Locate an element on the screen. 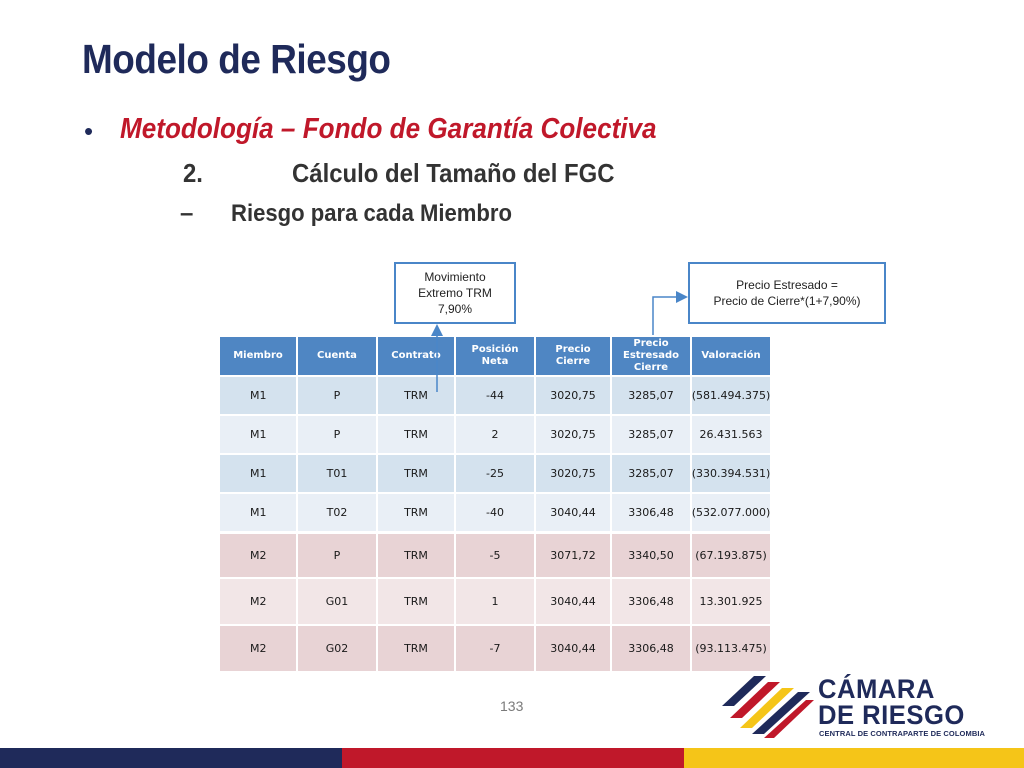 The width and height of the screenshot is (1024, 768). table-cell: (93.113.475) is located at coordinates (732, 648).